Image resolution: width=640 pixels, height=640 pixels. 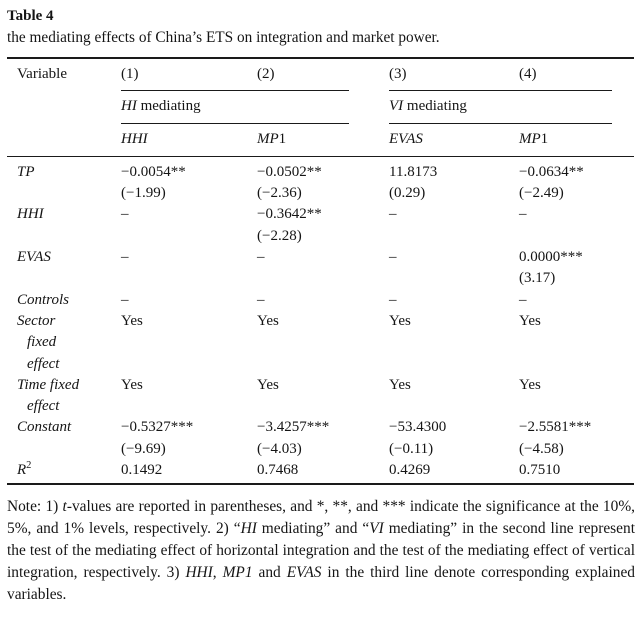 What do you see at coordinates (320, 396) in the screenshot?
I see `table-row: Time fixed effect Yes Yes Yes Yes` at bounding box center [320, 396].